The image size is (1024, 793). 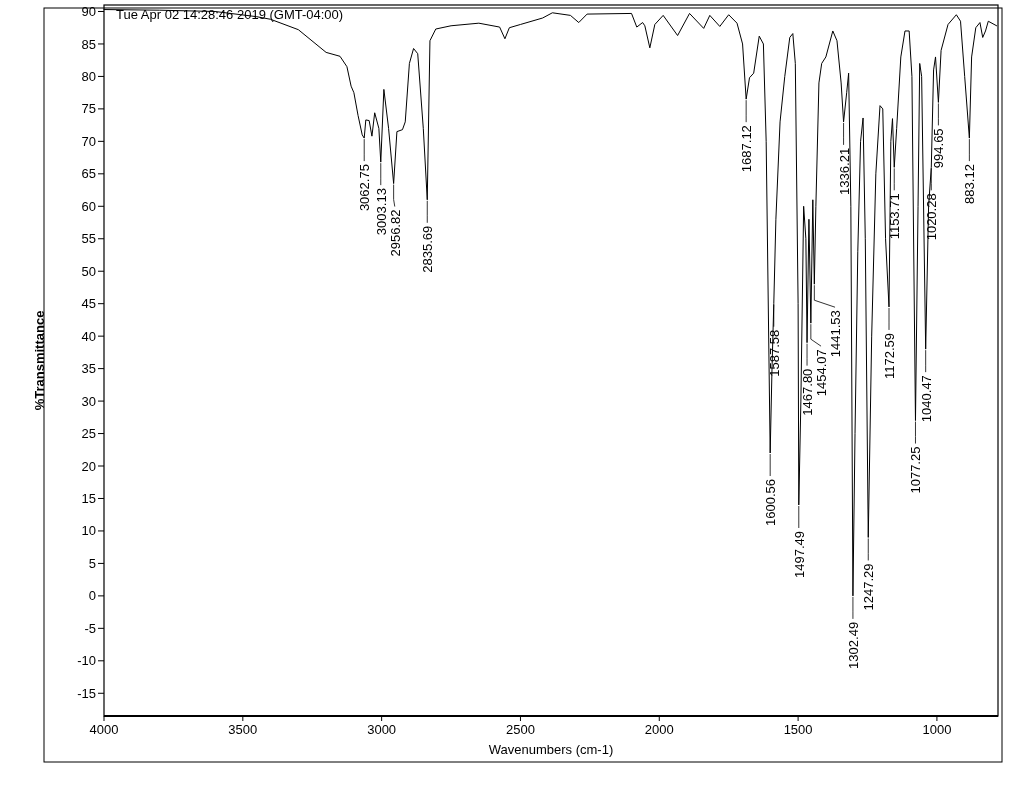 What do you see at coordinates (869, 587) in the screenshot?
I see `annotation: 1247.29` at bounding box center [869, 587].